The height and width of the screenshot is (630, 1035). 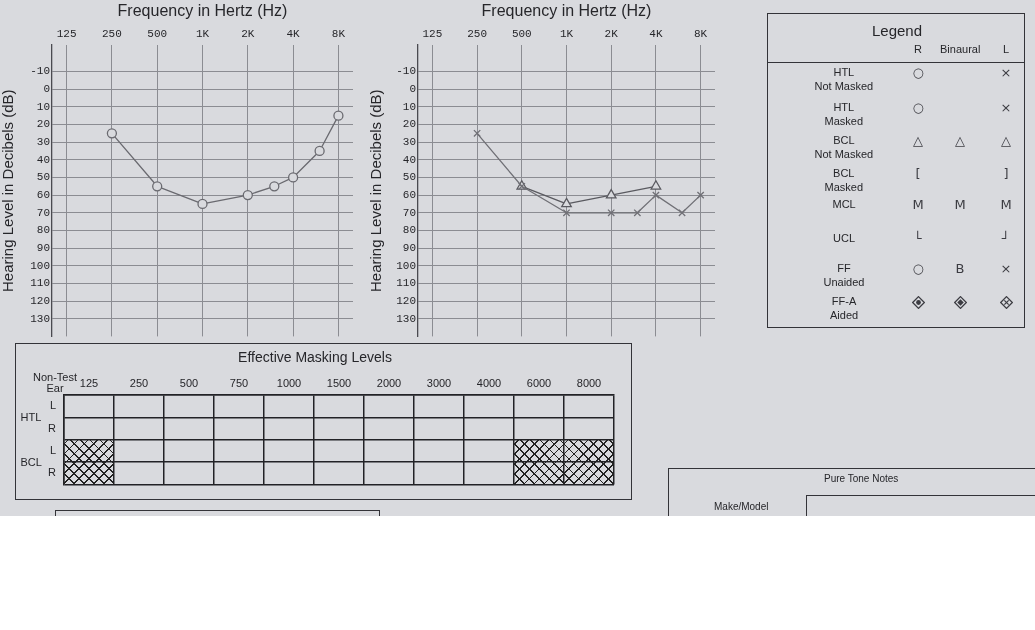 What do you see at coordinates (844, 239) in the screenshot?
I see `text: UCL` at bounding box center [844, 239].